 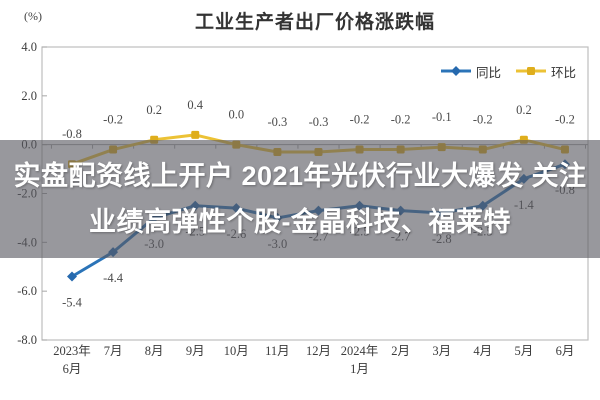 I want to click on y-axis-tick-label: -6.0, so click(x=27, y=291).